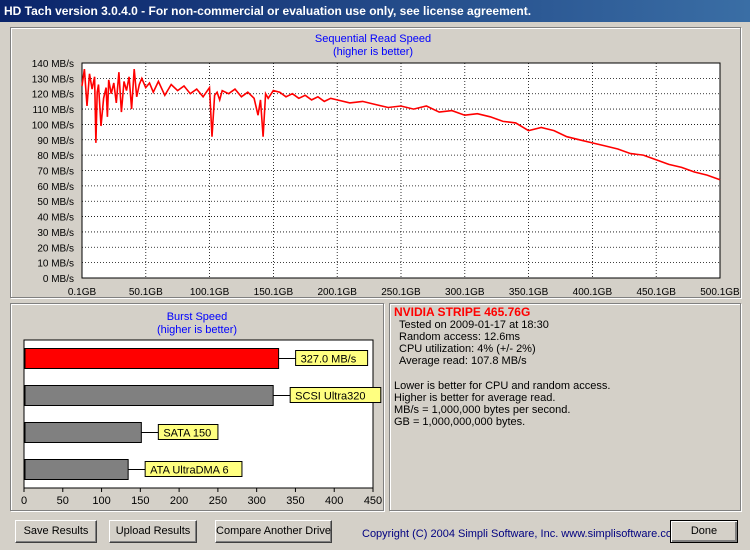  Describe the element at coordinates (337, 292) in the screenshot. I see `seq-x-tick-label: 200.1GB` at that location.